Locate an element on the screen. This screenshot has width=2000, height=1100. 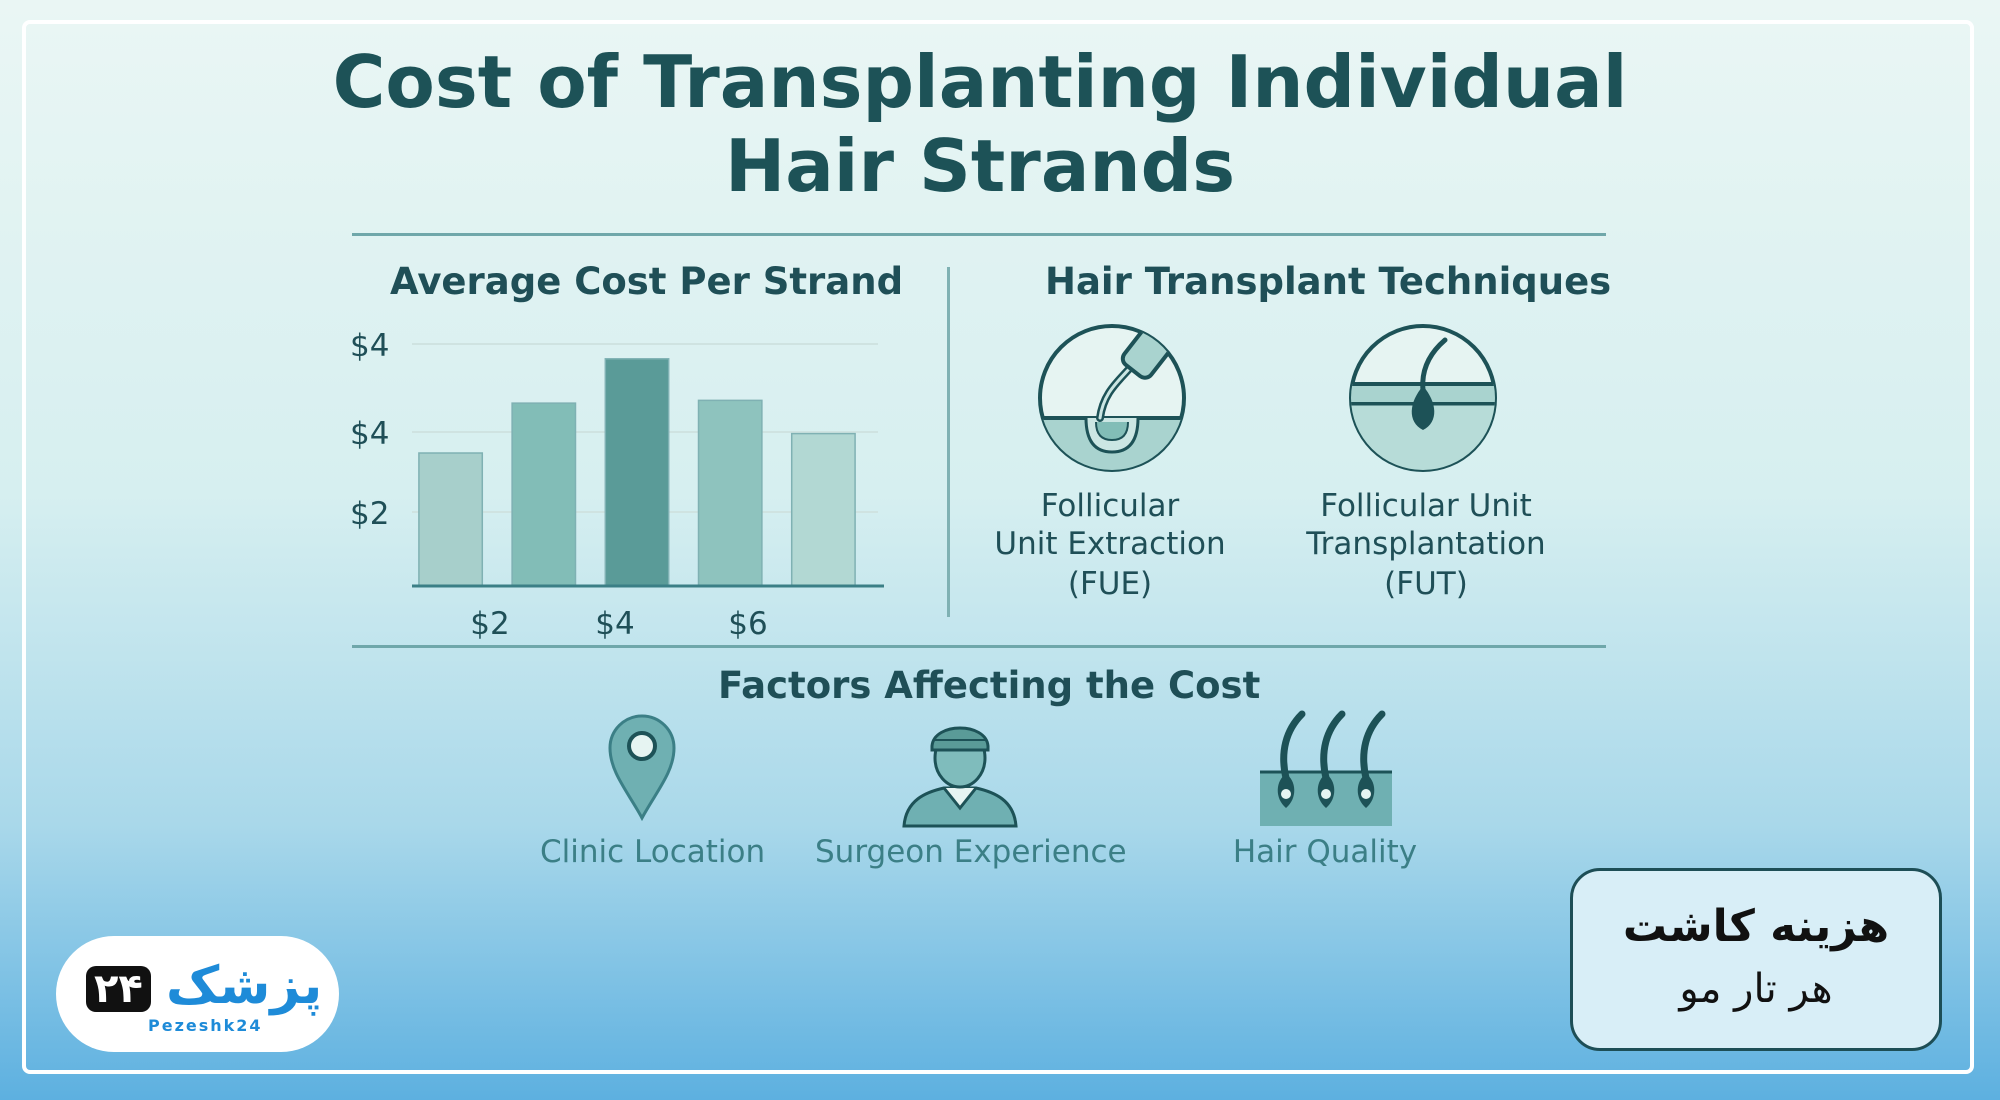
fue-label-line1: Follicular is located at coordinates (1110, 506).